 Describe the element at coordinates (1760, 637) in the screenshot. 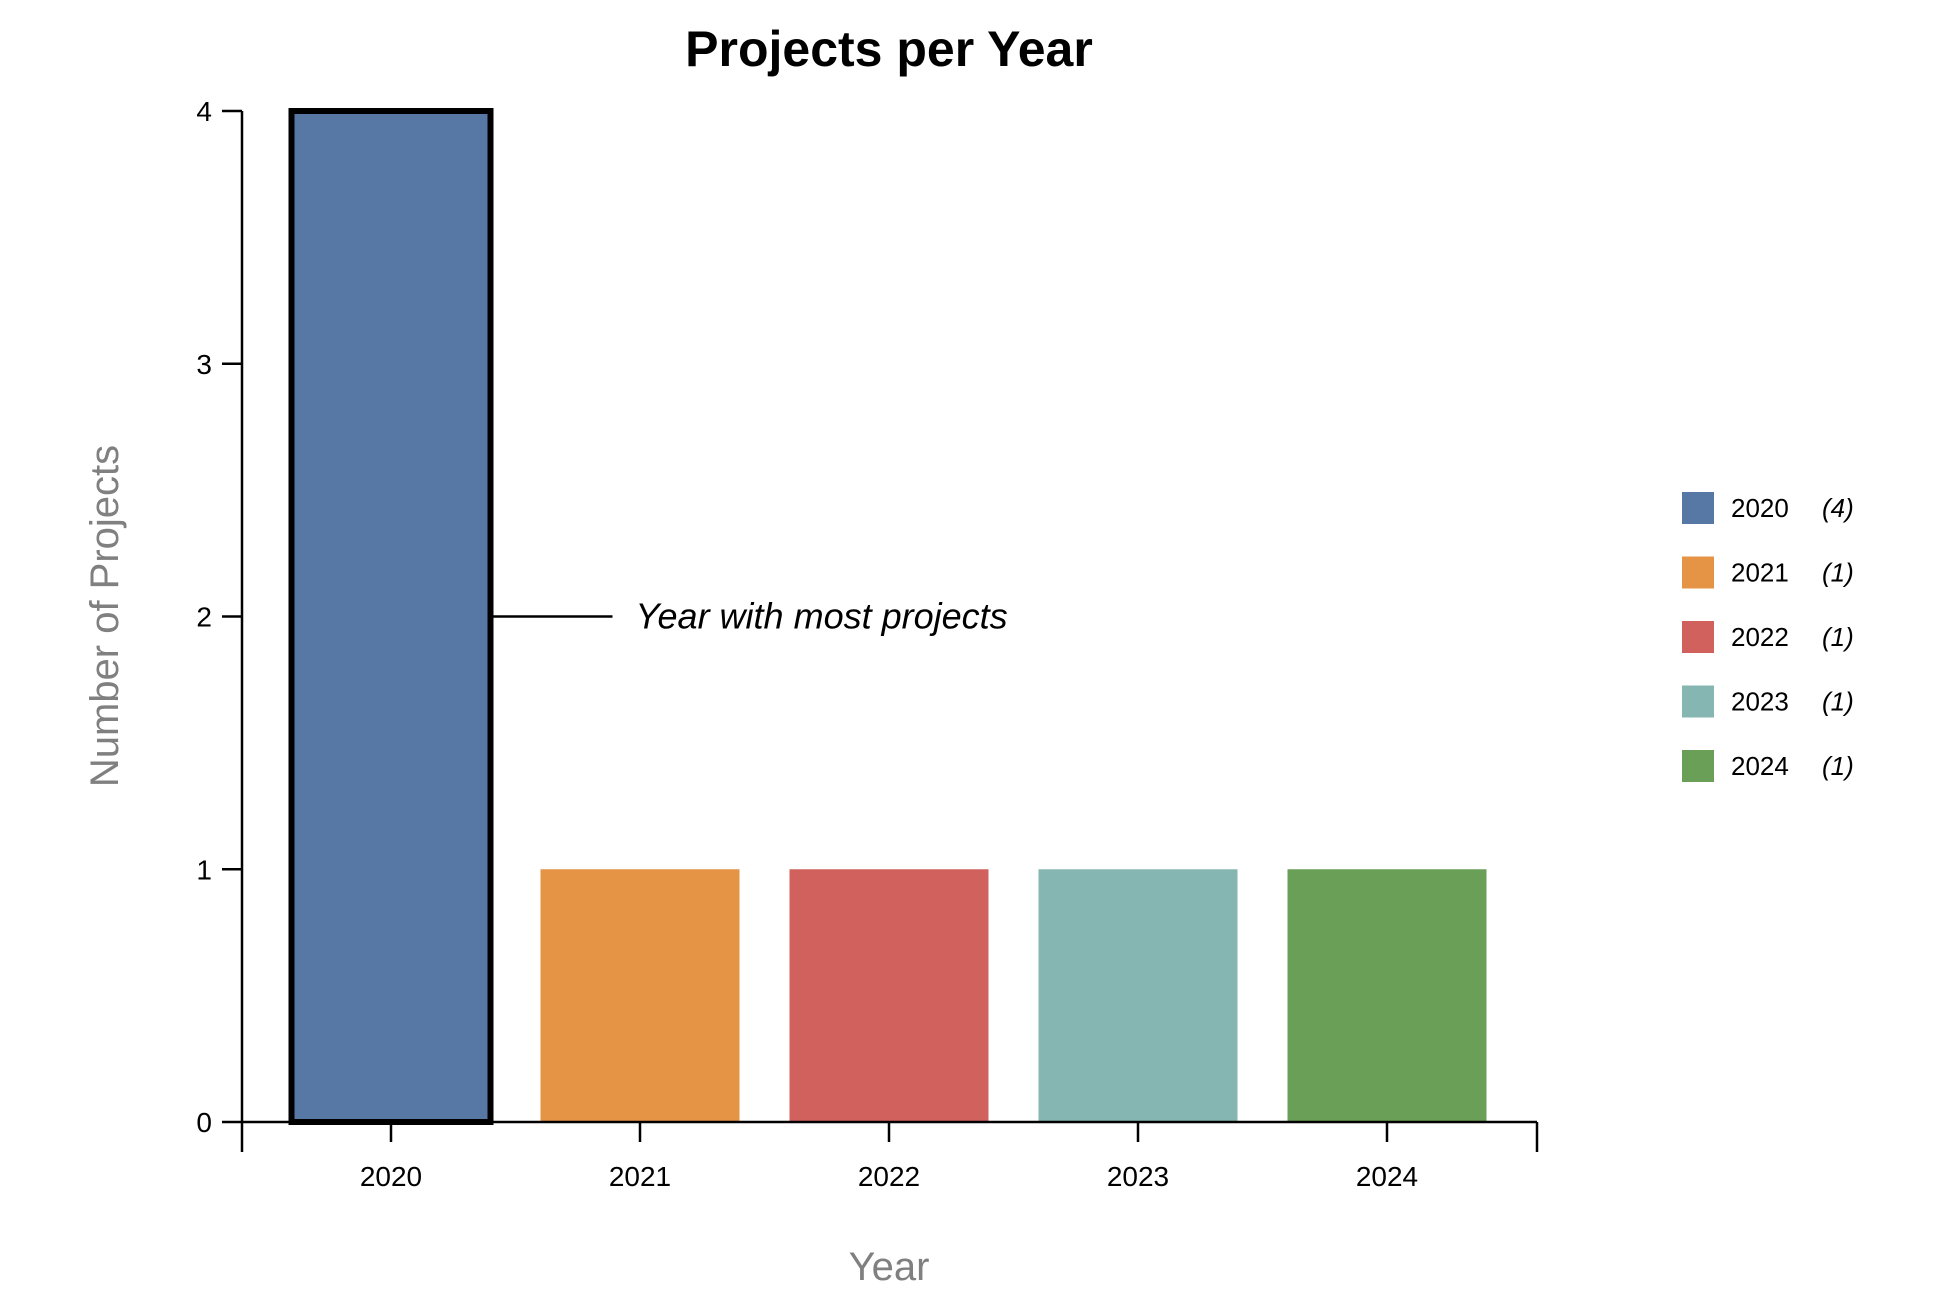

I see `legend-label: 2022` at that location.